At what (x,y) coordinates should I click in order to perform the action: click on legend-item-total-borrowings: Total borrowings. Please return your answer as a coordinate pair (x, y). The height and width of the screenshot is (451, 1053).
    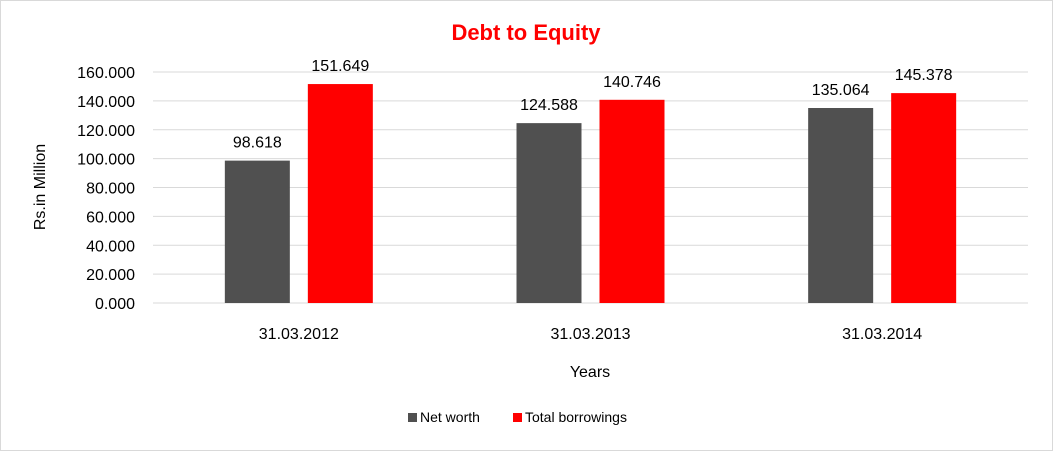
    Looking at the image, I should click on (570, 417).